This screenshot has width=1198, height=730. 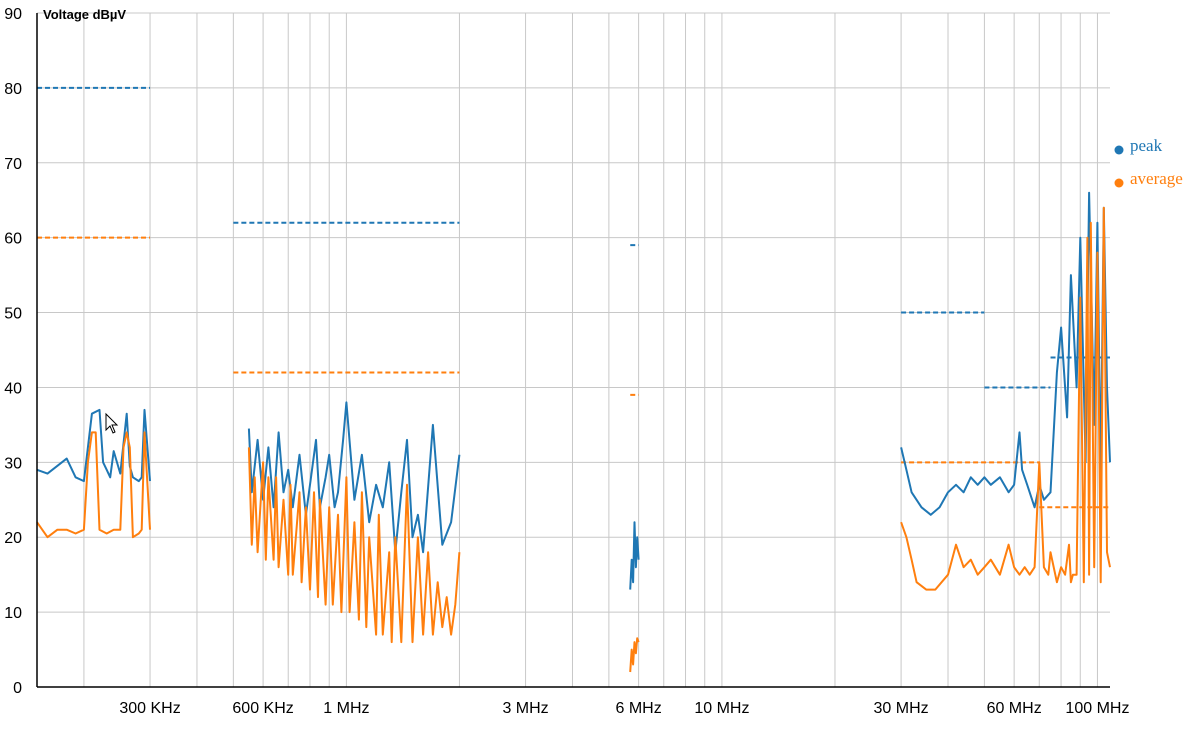 I want to click on y-tick-label: 10, so click(x=13, y=613).